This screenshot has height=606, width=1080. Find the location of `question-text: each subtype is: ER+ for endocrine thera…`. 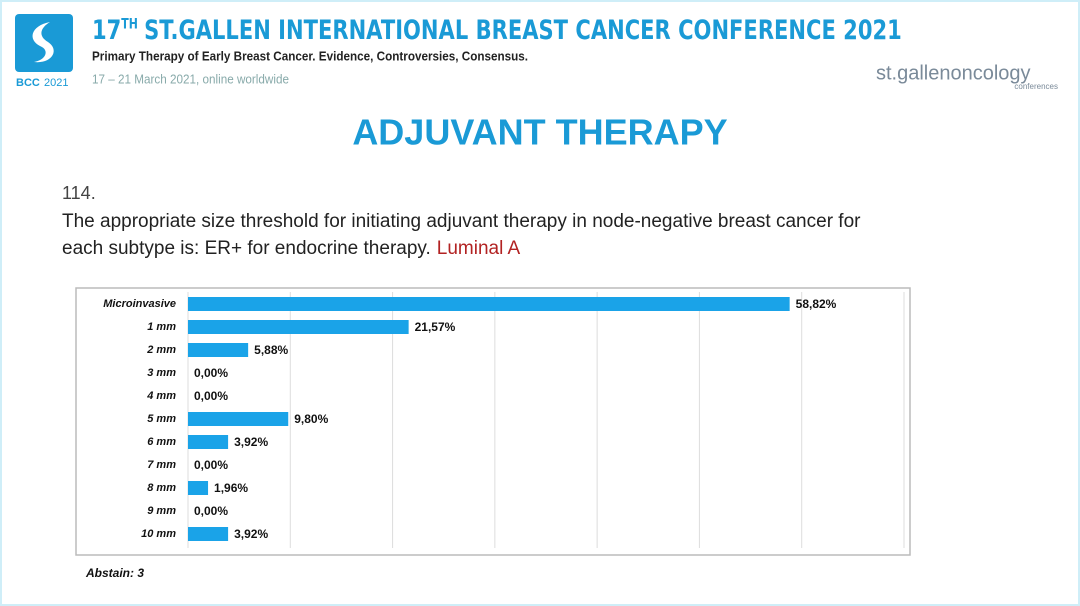

question-text: each subtype is: ER+ for endocrine thera… is located at coordinates (246, 248).